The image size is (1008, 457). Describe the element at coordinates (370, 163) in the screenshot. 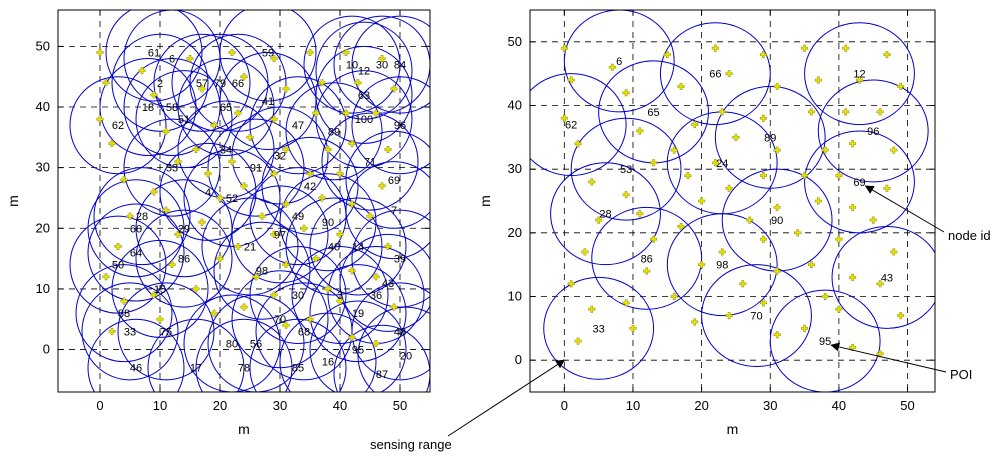

I see `node-id-label: 71` at that location.